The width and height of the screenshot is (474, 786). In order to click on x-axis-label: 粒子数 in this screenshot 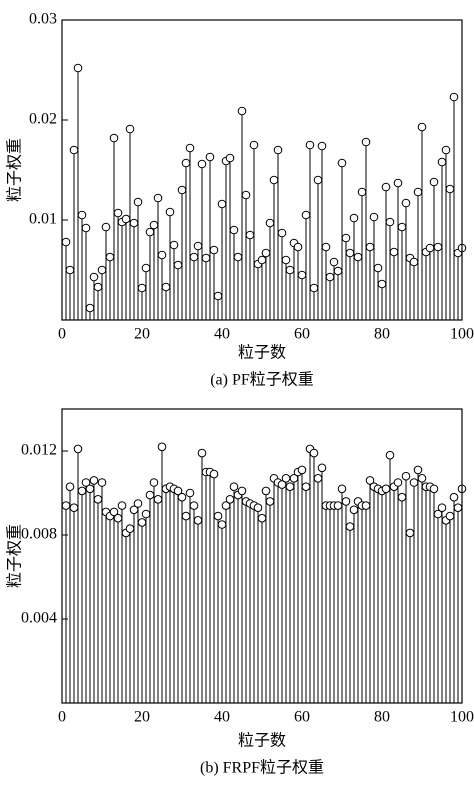, I will do `click(262, 741)`.